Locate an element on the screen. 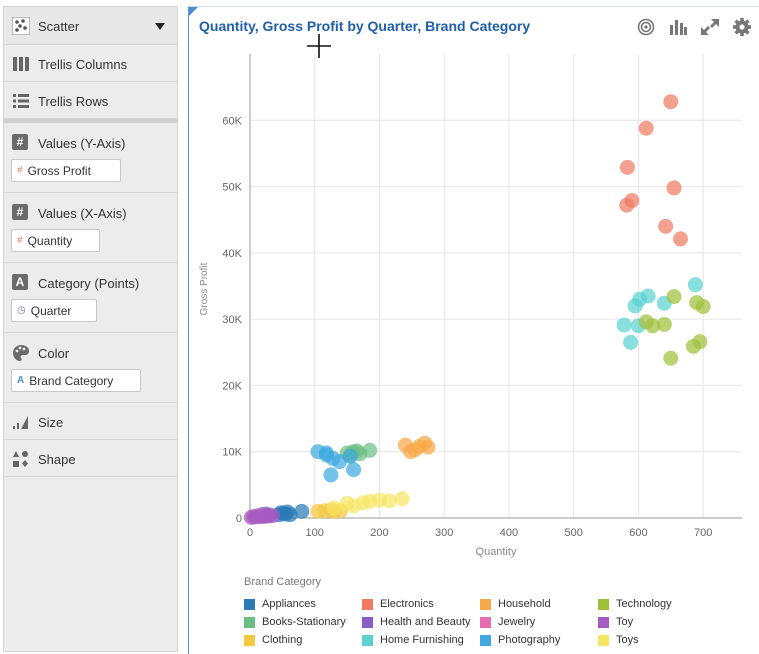  chevron-down-icon is located at coordinates (160, 26).